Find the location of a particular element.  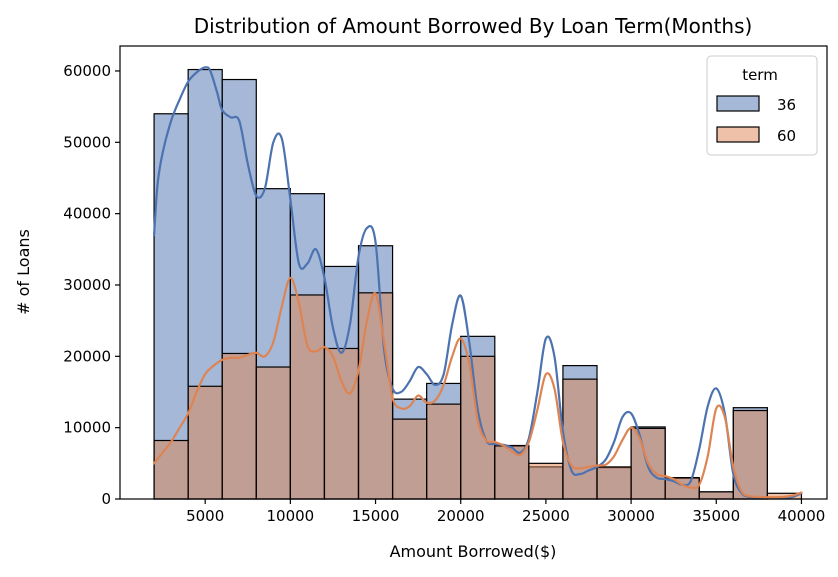

x-axis-label: Amount Borrowed($) is located at coordinates (473, 551).